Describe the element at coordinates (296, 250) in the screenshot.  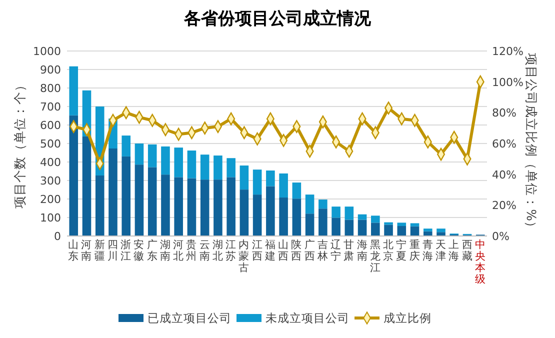
I see `x-tick-label: 陕西` at that location.